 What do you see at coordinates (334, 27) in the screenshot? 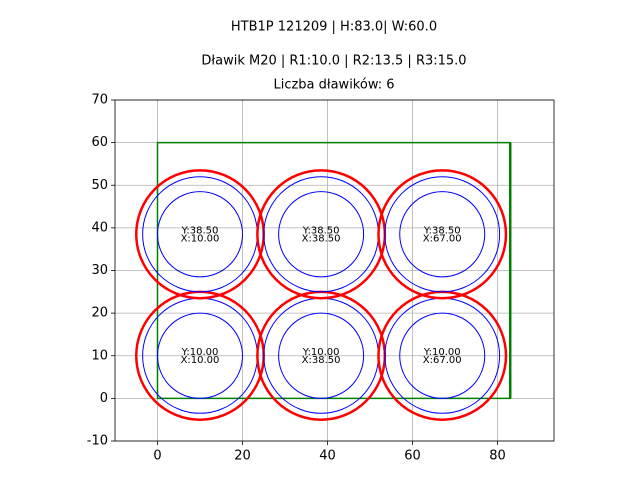
I see `chart-title: HTB1P 121209 | H:83.0| W:60.0` at bounding box center [334, 27].